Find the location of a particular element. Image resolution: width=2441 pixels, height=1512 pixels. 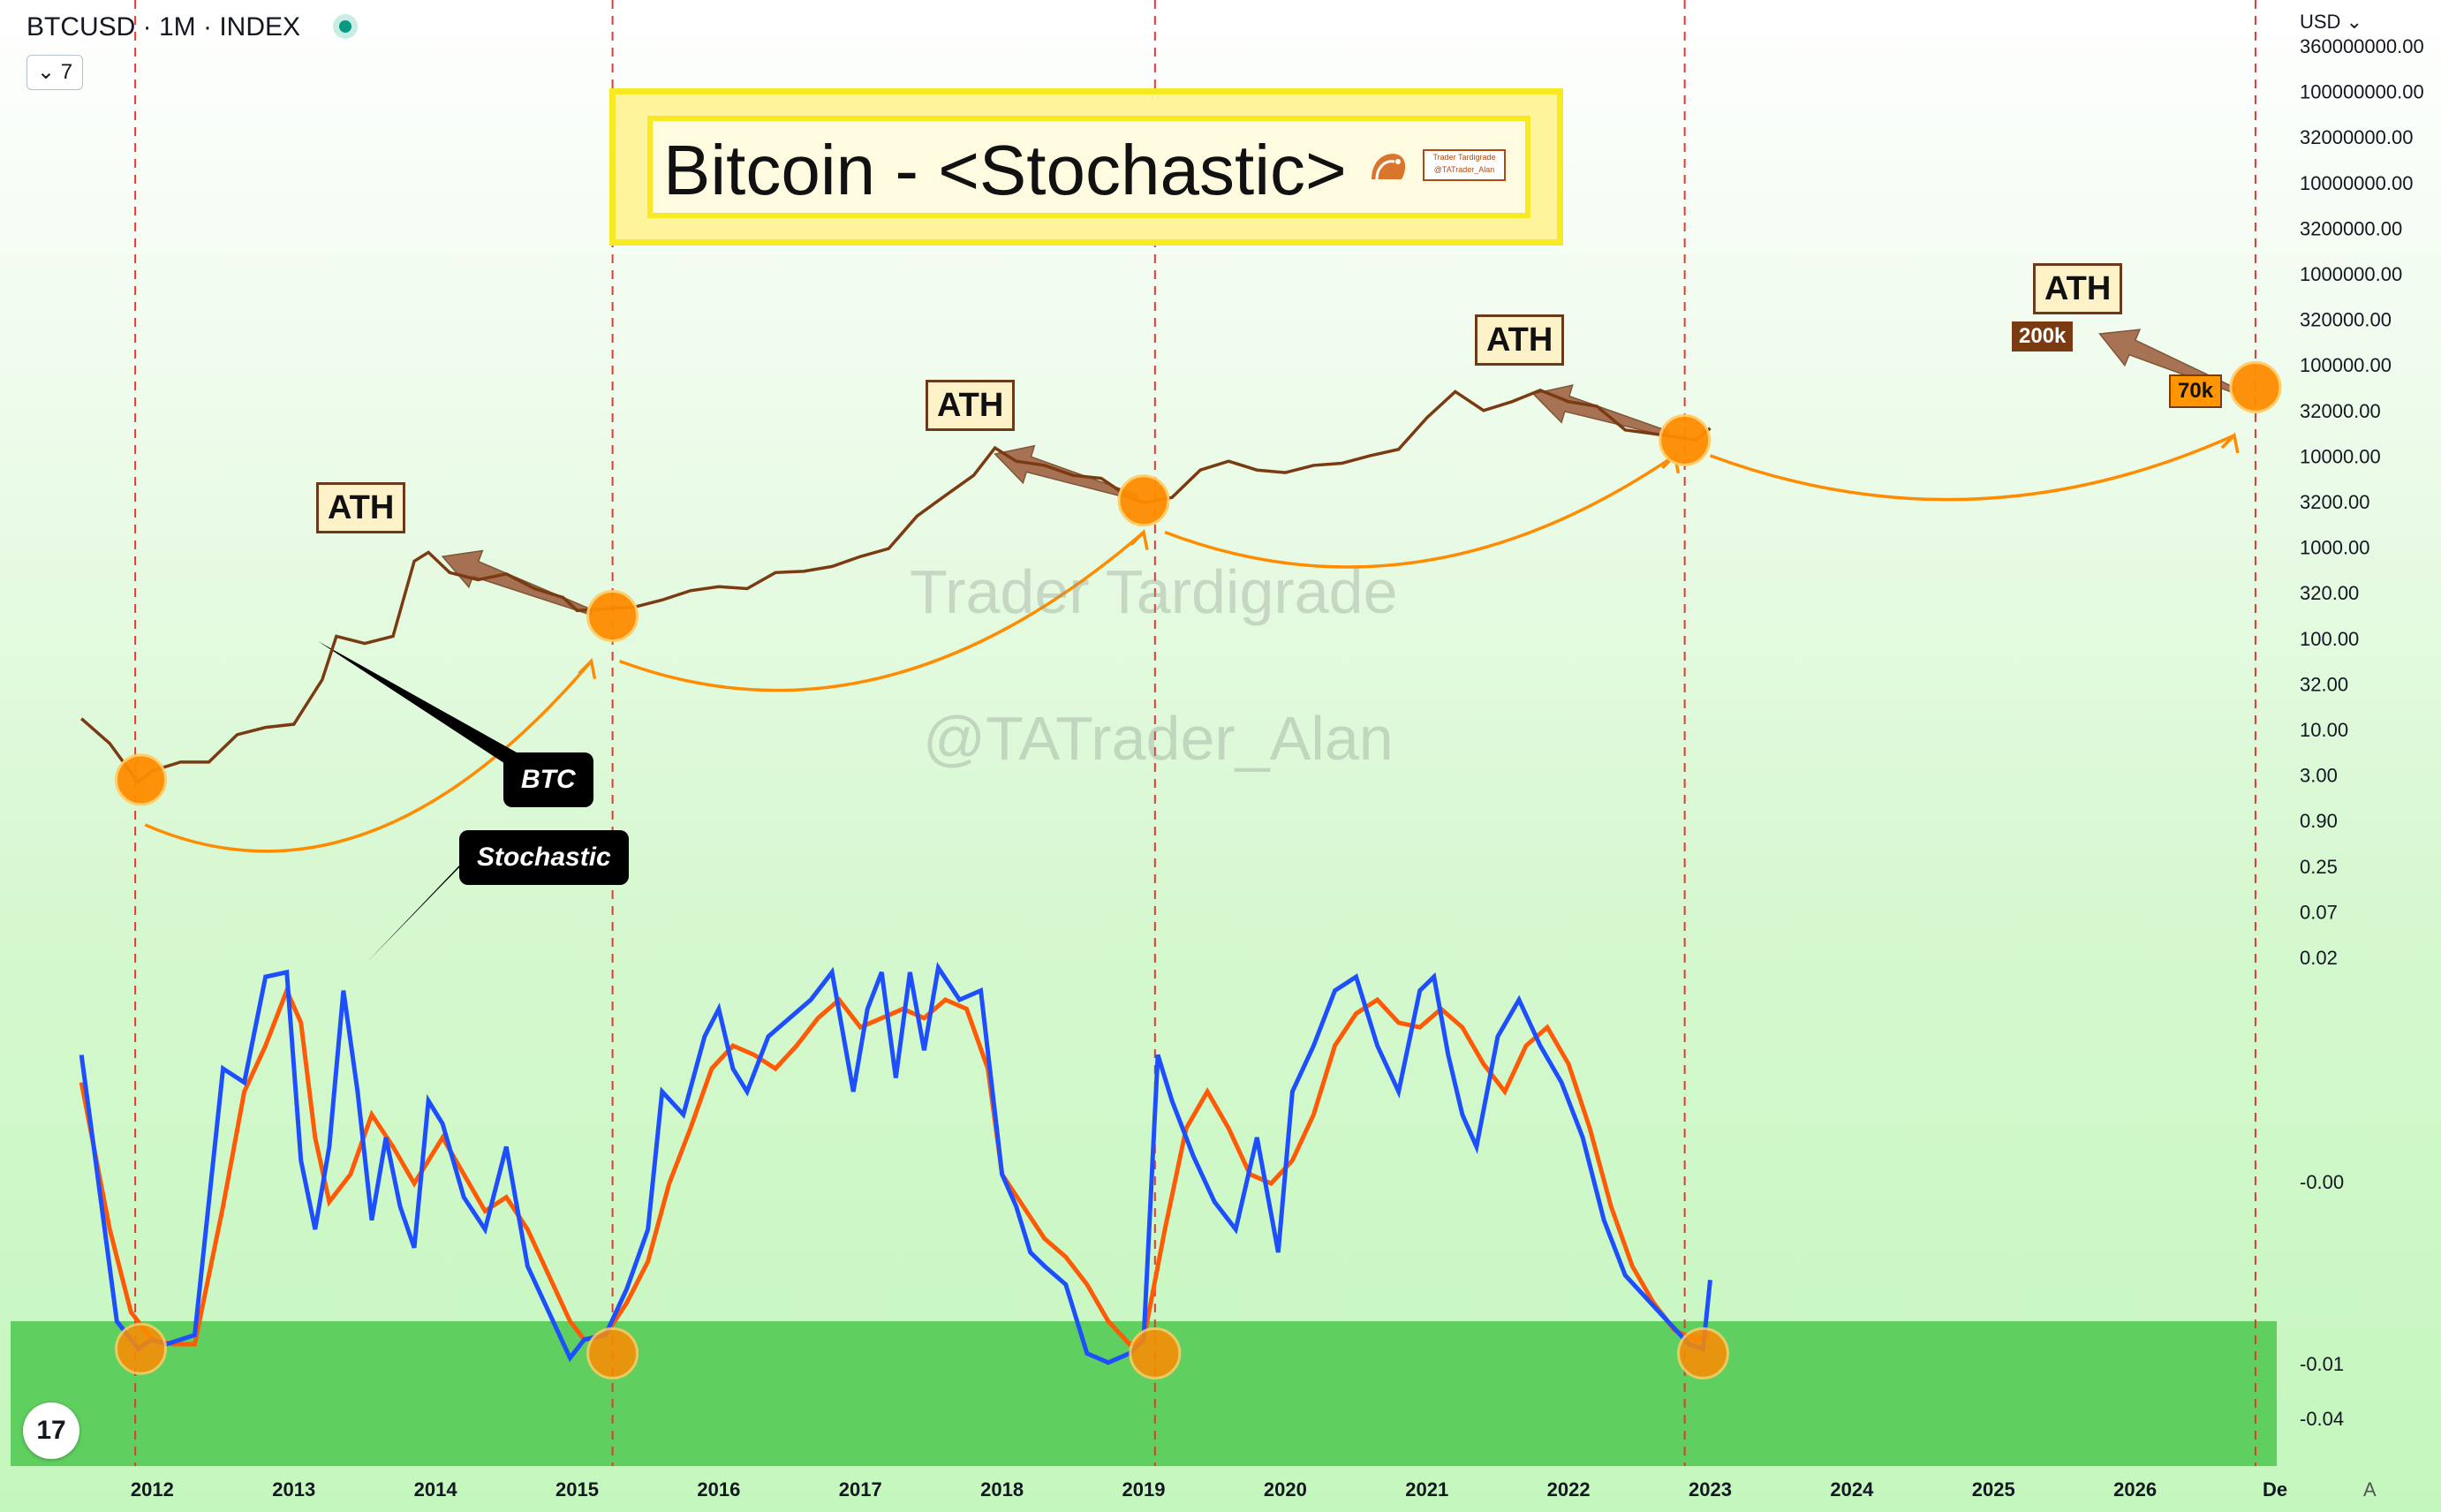

stoch-tick-label: -0.01 is located at coordinates (2322, 1364).